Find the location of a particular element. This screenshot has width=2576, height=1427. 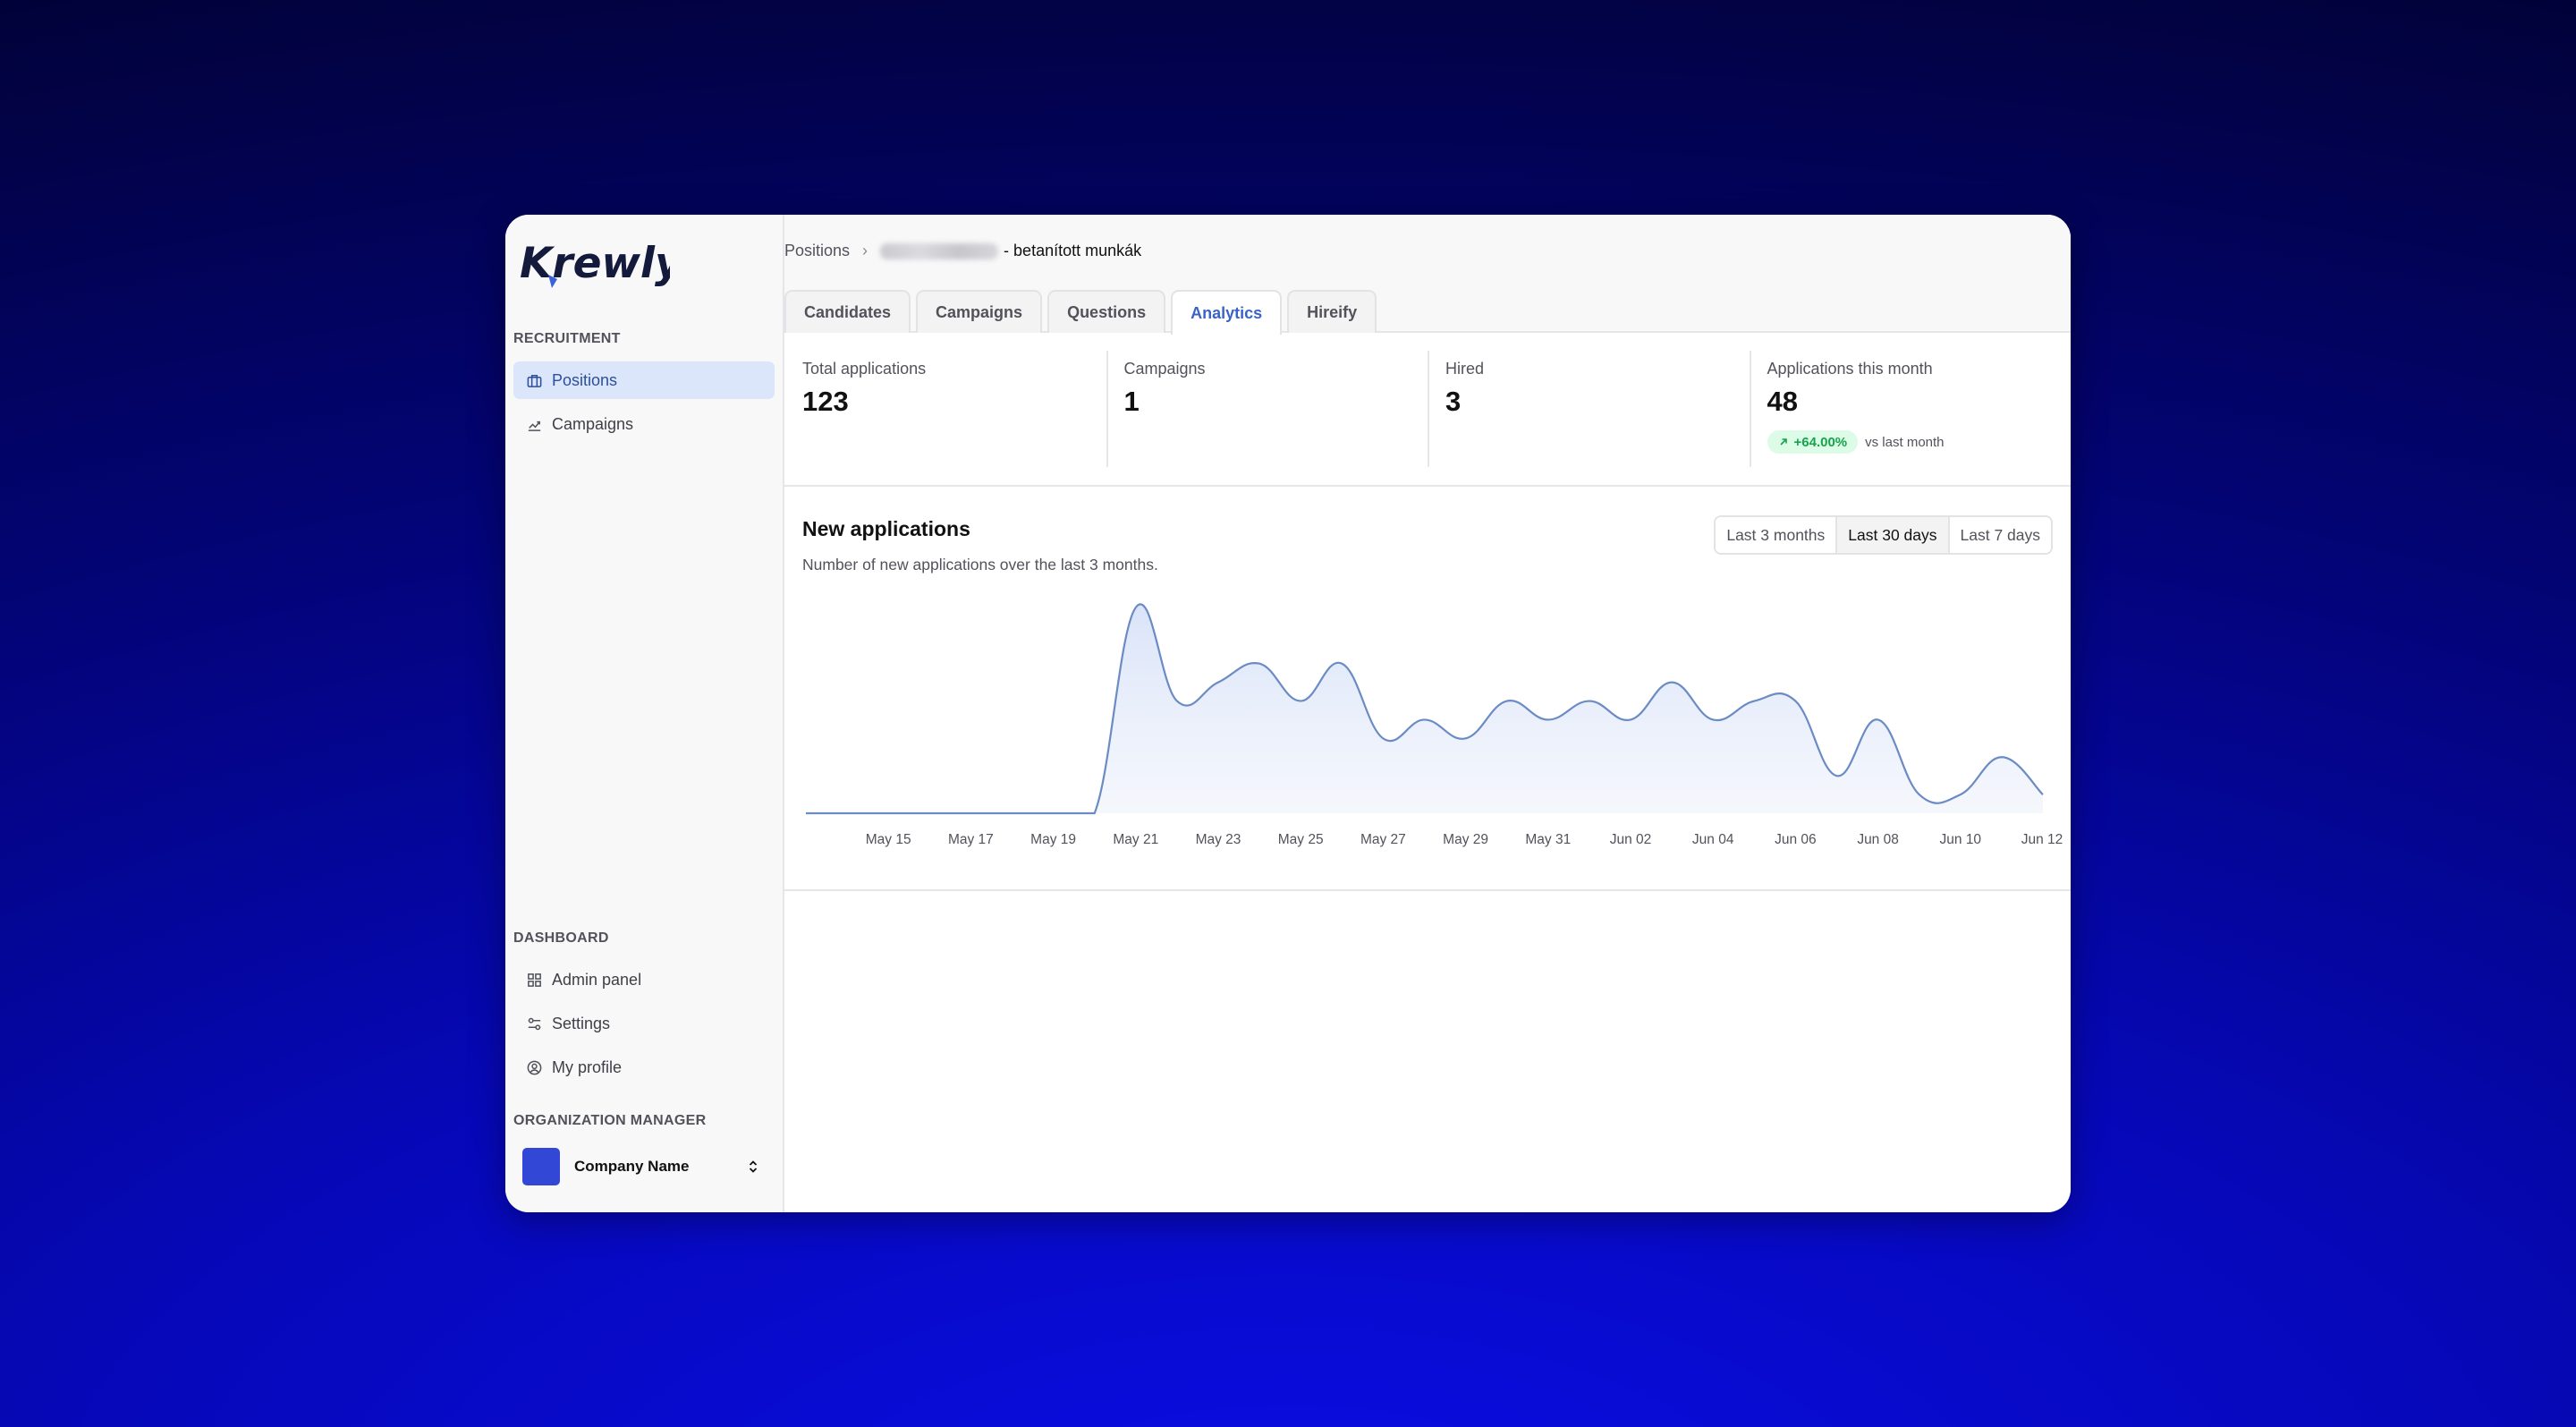

chart-area-fill is located at coordinates (1424, 708).